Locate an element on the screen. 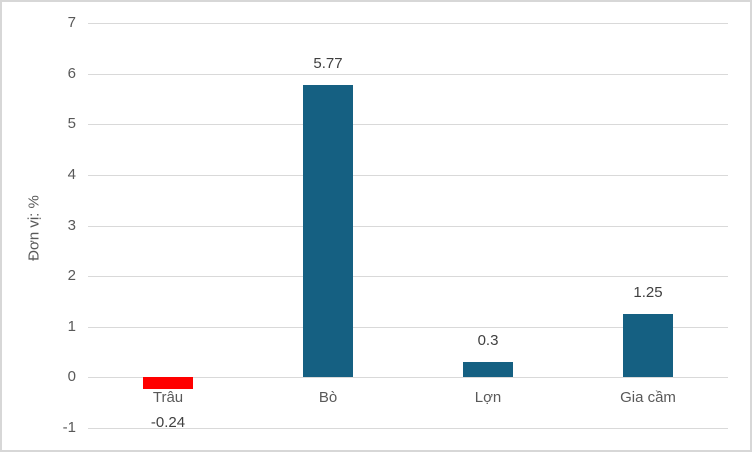 This screenshot has width=752, height=452. bar-Gia cầm is located at coordinates (648, 345).